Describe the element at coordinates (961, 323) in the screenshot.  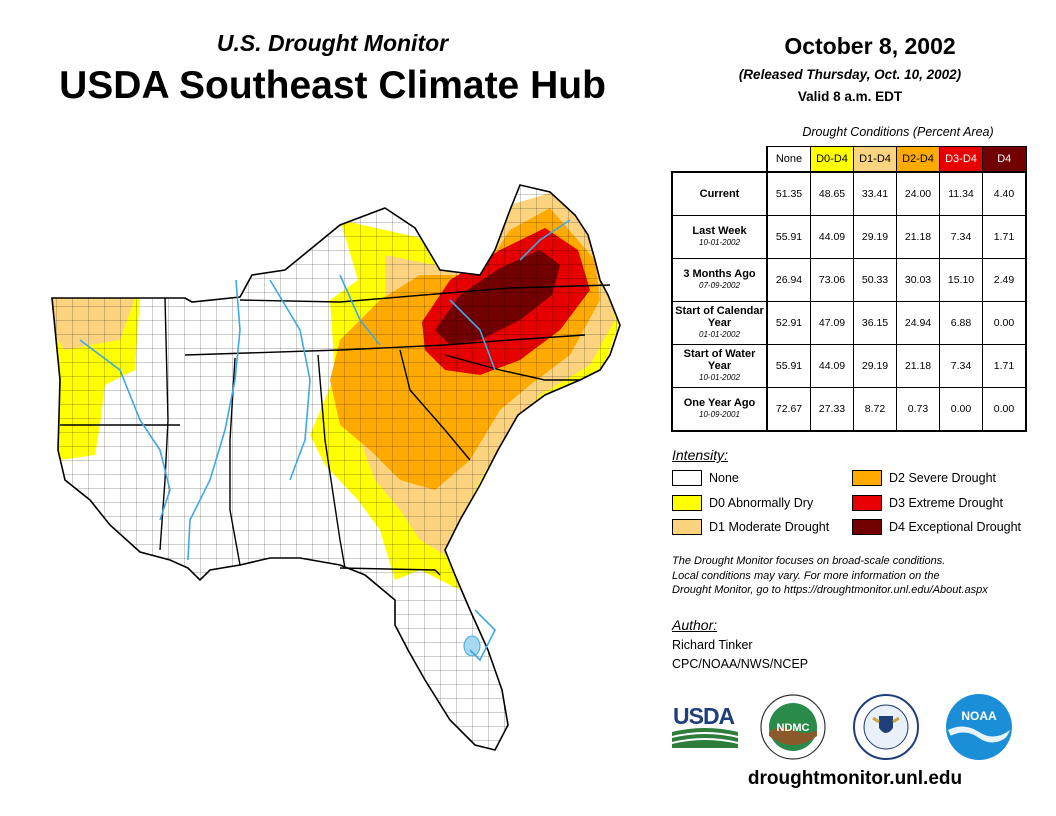
I see `stats-cell: 6.88` at that location.